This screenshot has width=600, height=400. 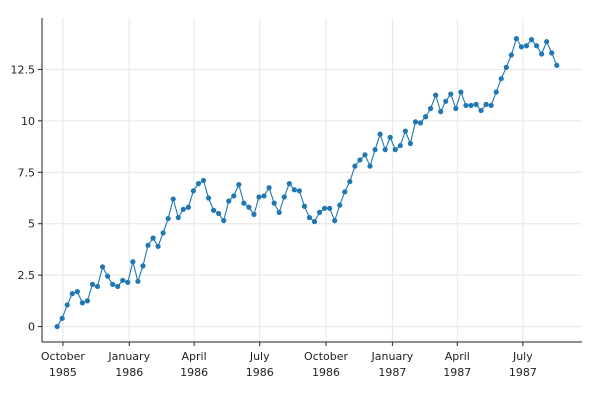 What do you see at coordinates (27, 172) in the screenshot?
I see `y-tick-label: 7.5` at bounding box center [27, 172].